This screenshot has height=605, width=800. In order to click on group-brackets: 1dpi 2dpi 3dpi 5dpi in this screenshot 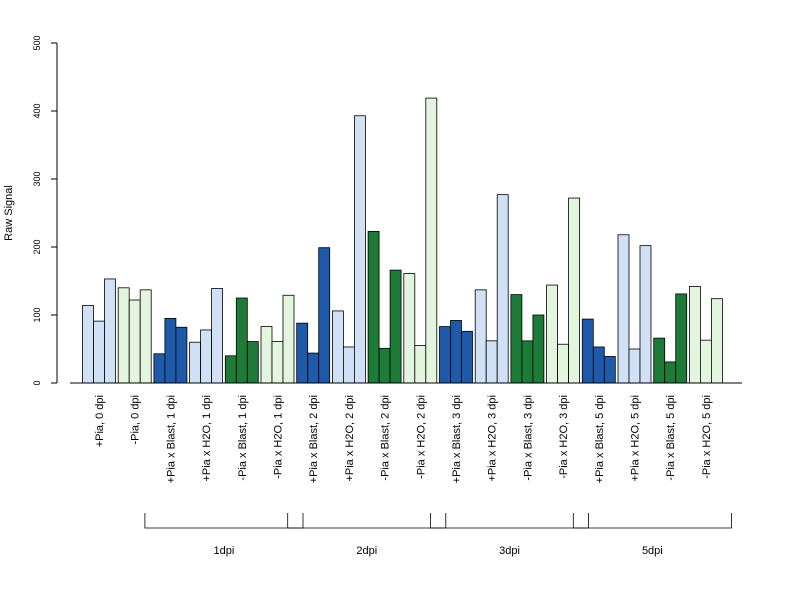, I will do `click(438, 535)`.